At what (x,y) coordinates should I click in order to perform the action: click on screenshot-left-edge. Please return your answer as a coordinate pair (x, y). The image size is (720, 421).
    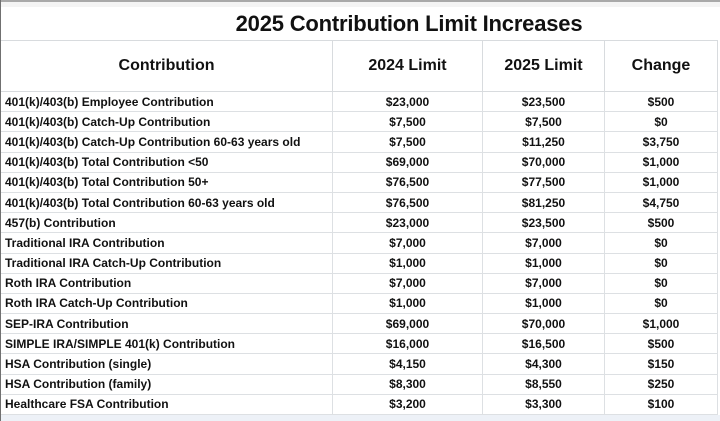
    Looking at the image, I should click on (0, 210).